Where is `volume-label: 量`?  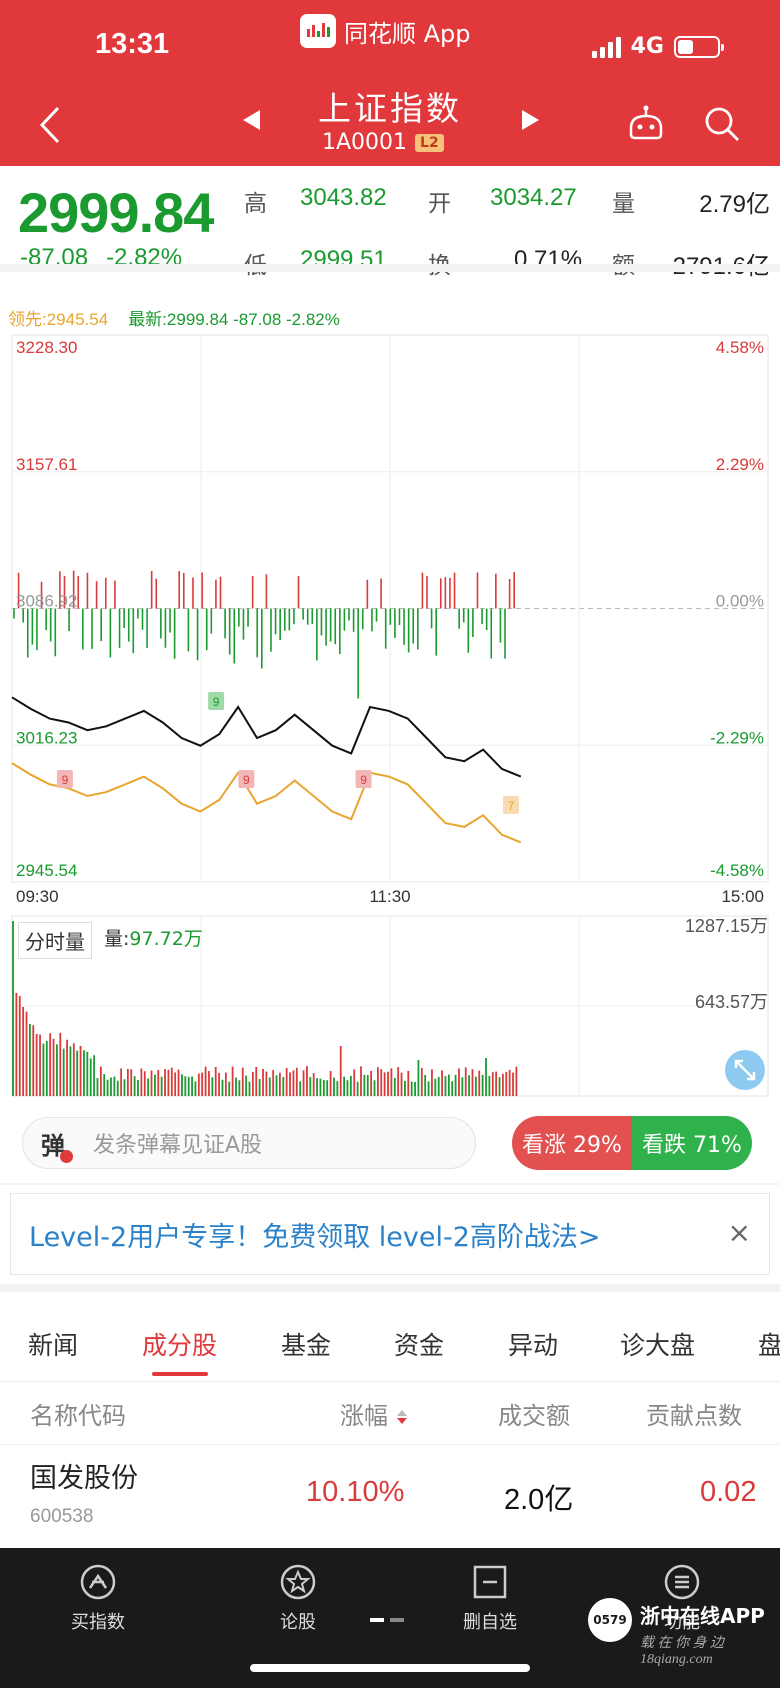 volume-label: 量 is located at coordinates (623, 204).